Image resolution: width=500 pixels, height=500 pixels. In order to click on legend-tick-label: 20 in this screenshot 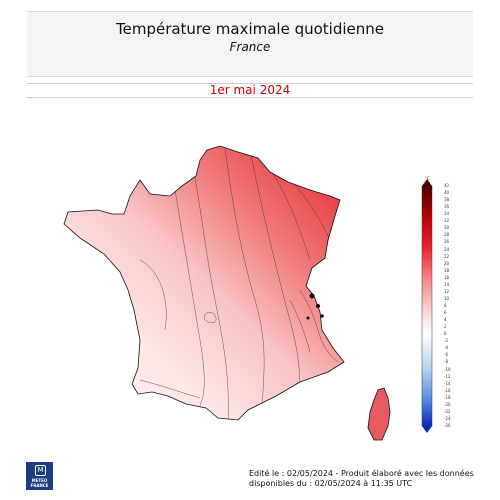, I will do `click(447, 263)`.